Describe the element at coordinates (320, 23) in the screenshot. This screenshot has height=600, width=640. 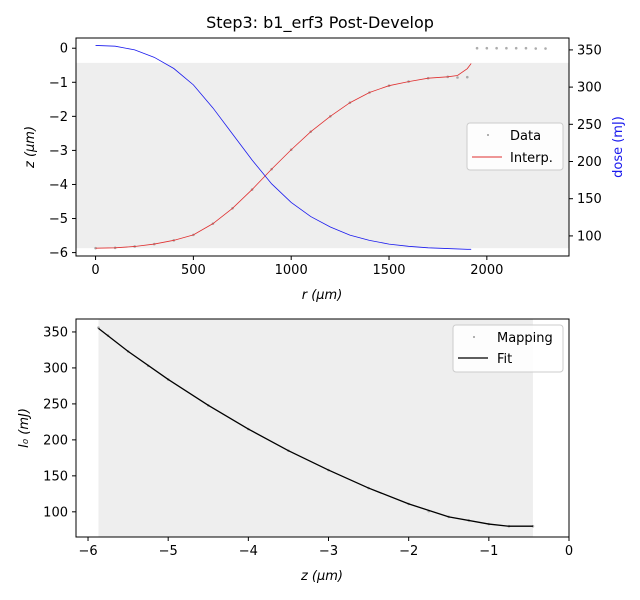
I see `figure-title: Step3: b1_erf3 Post-Develop` at that location.